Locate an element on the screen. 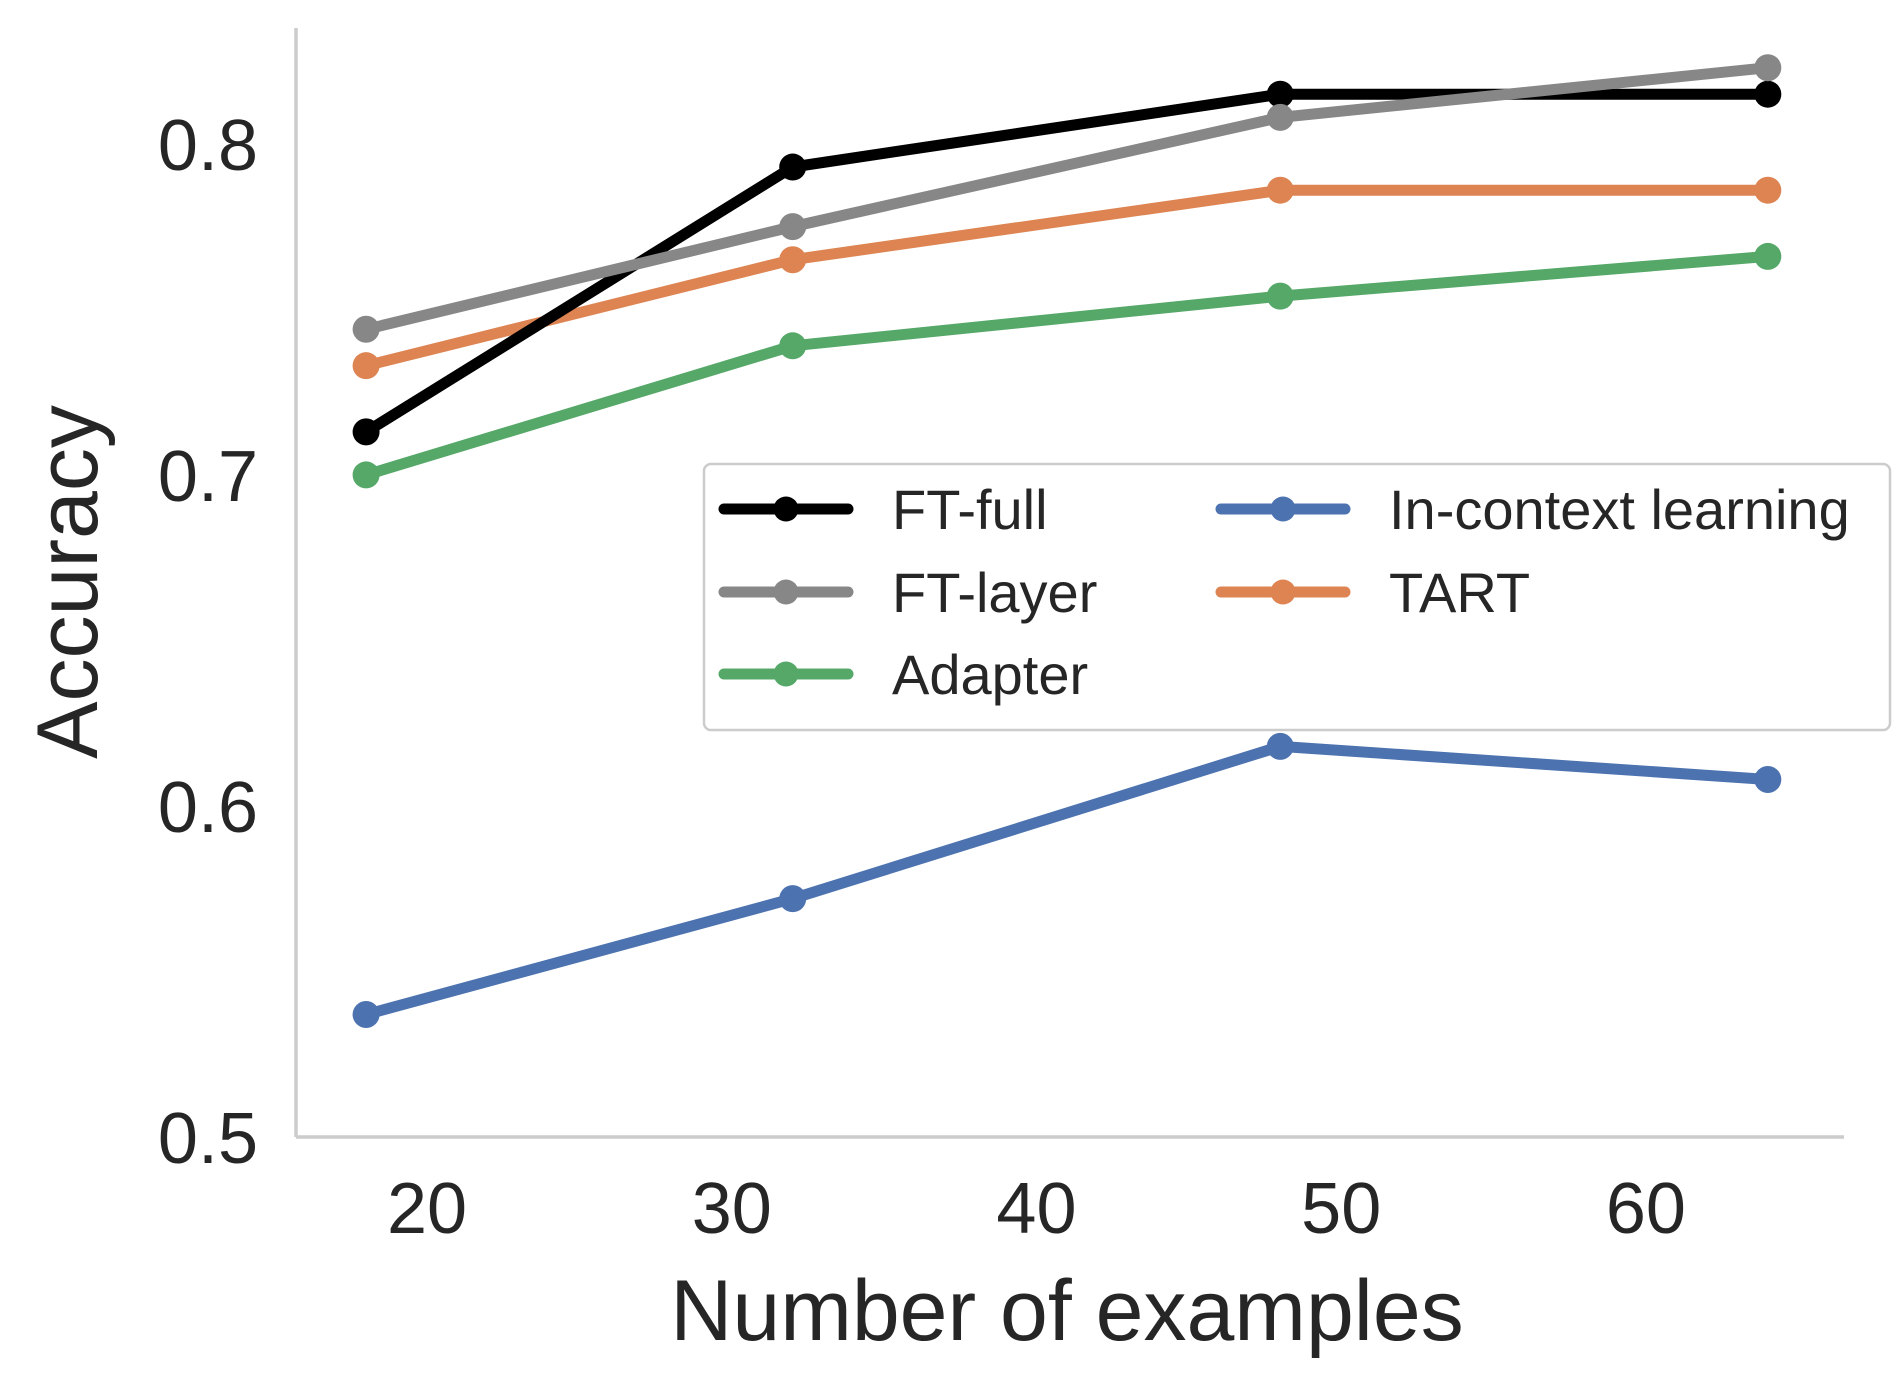 The height and width of the screenshot is (1389, 1896). series-tart is located at coordinates (1067, 278).